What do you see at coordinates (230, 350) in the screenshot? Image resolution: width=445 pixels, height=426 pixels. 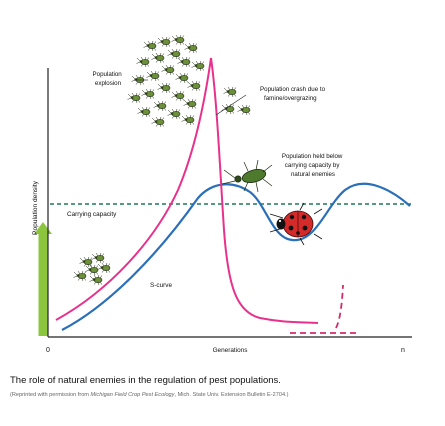 I see `x-axis-label: Generations` at bounding box center [230, 350].